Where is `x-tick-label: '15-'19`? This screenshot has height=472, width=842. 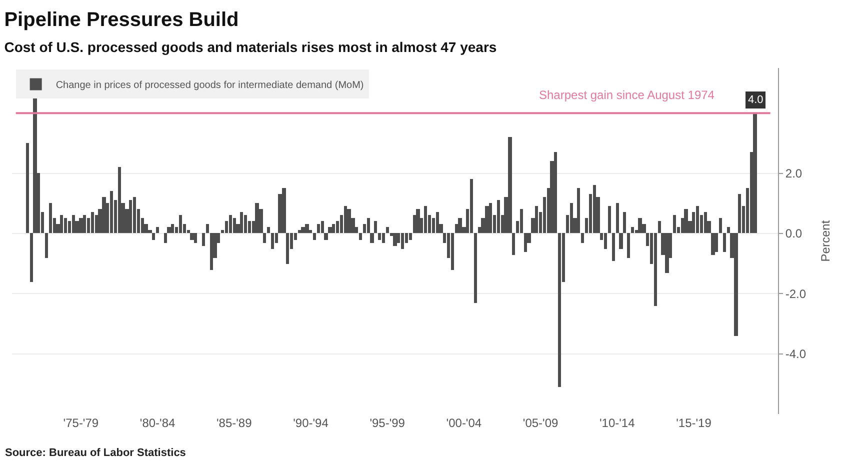
x-tick-label: '15-'19 is located at coordinates (694, 423).